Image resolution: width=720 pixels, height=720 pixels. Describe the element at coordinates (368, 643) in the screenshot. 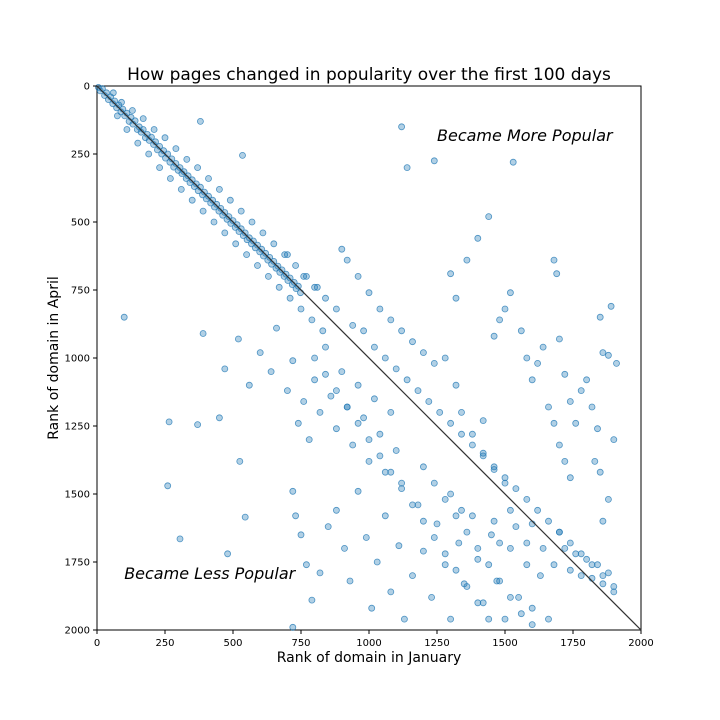

I see `x-tick-label: 1000` at that location.